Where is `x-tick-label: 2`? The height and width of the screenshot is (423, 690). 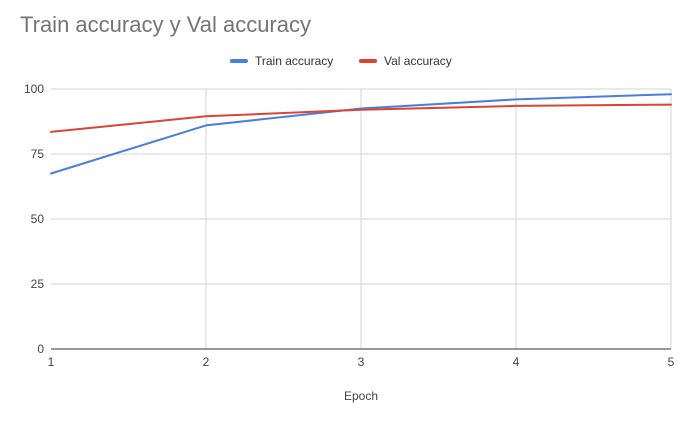
x-tick-label: 2 is located at coordinates (206, 362).